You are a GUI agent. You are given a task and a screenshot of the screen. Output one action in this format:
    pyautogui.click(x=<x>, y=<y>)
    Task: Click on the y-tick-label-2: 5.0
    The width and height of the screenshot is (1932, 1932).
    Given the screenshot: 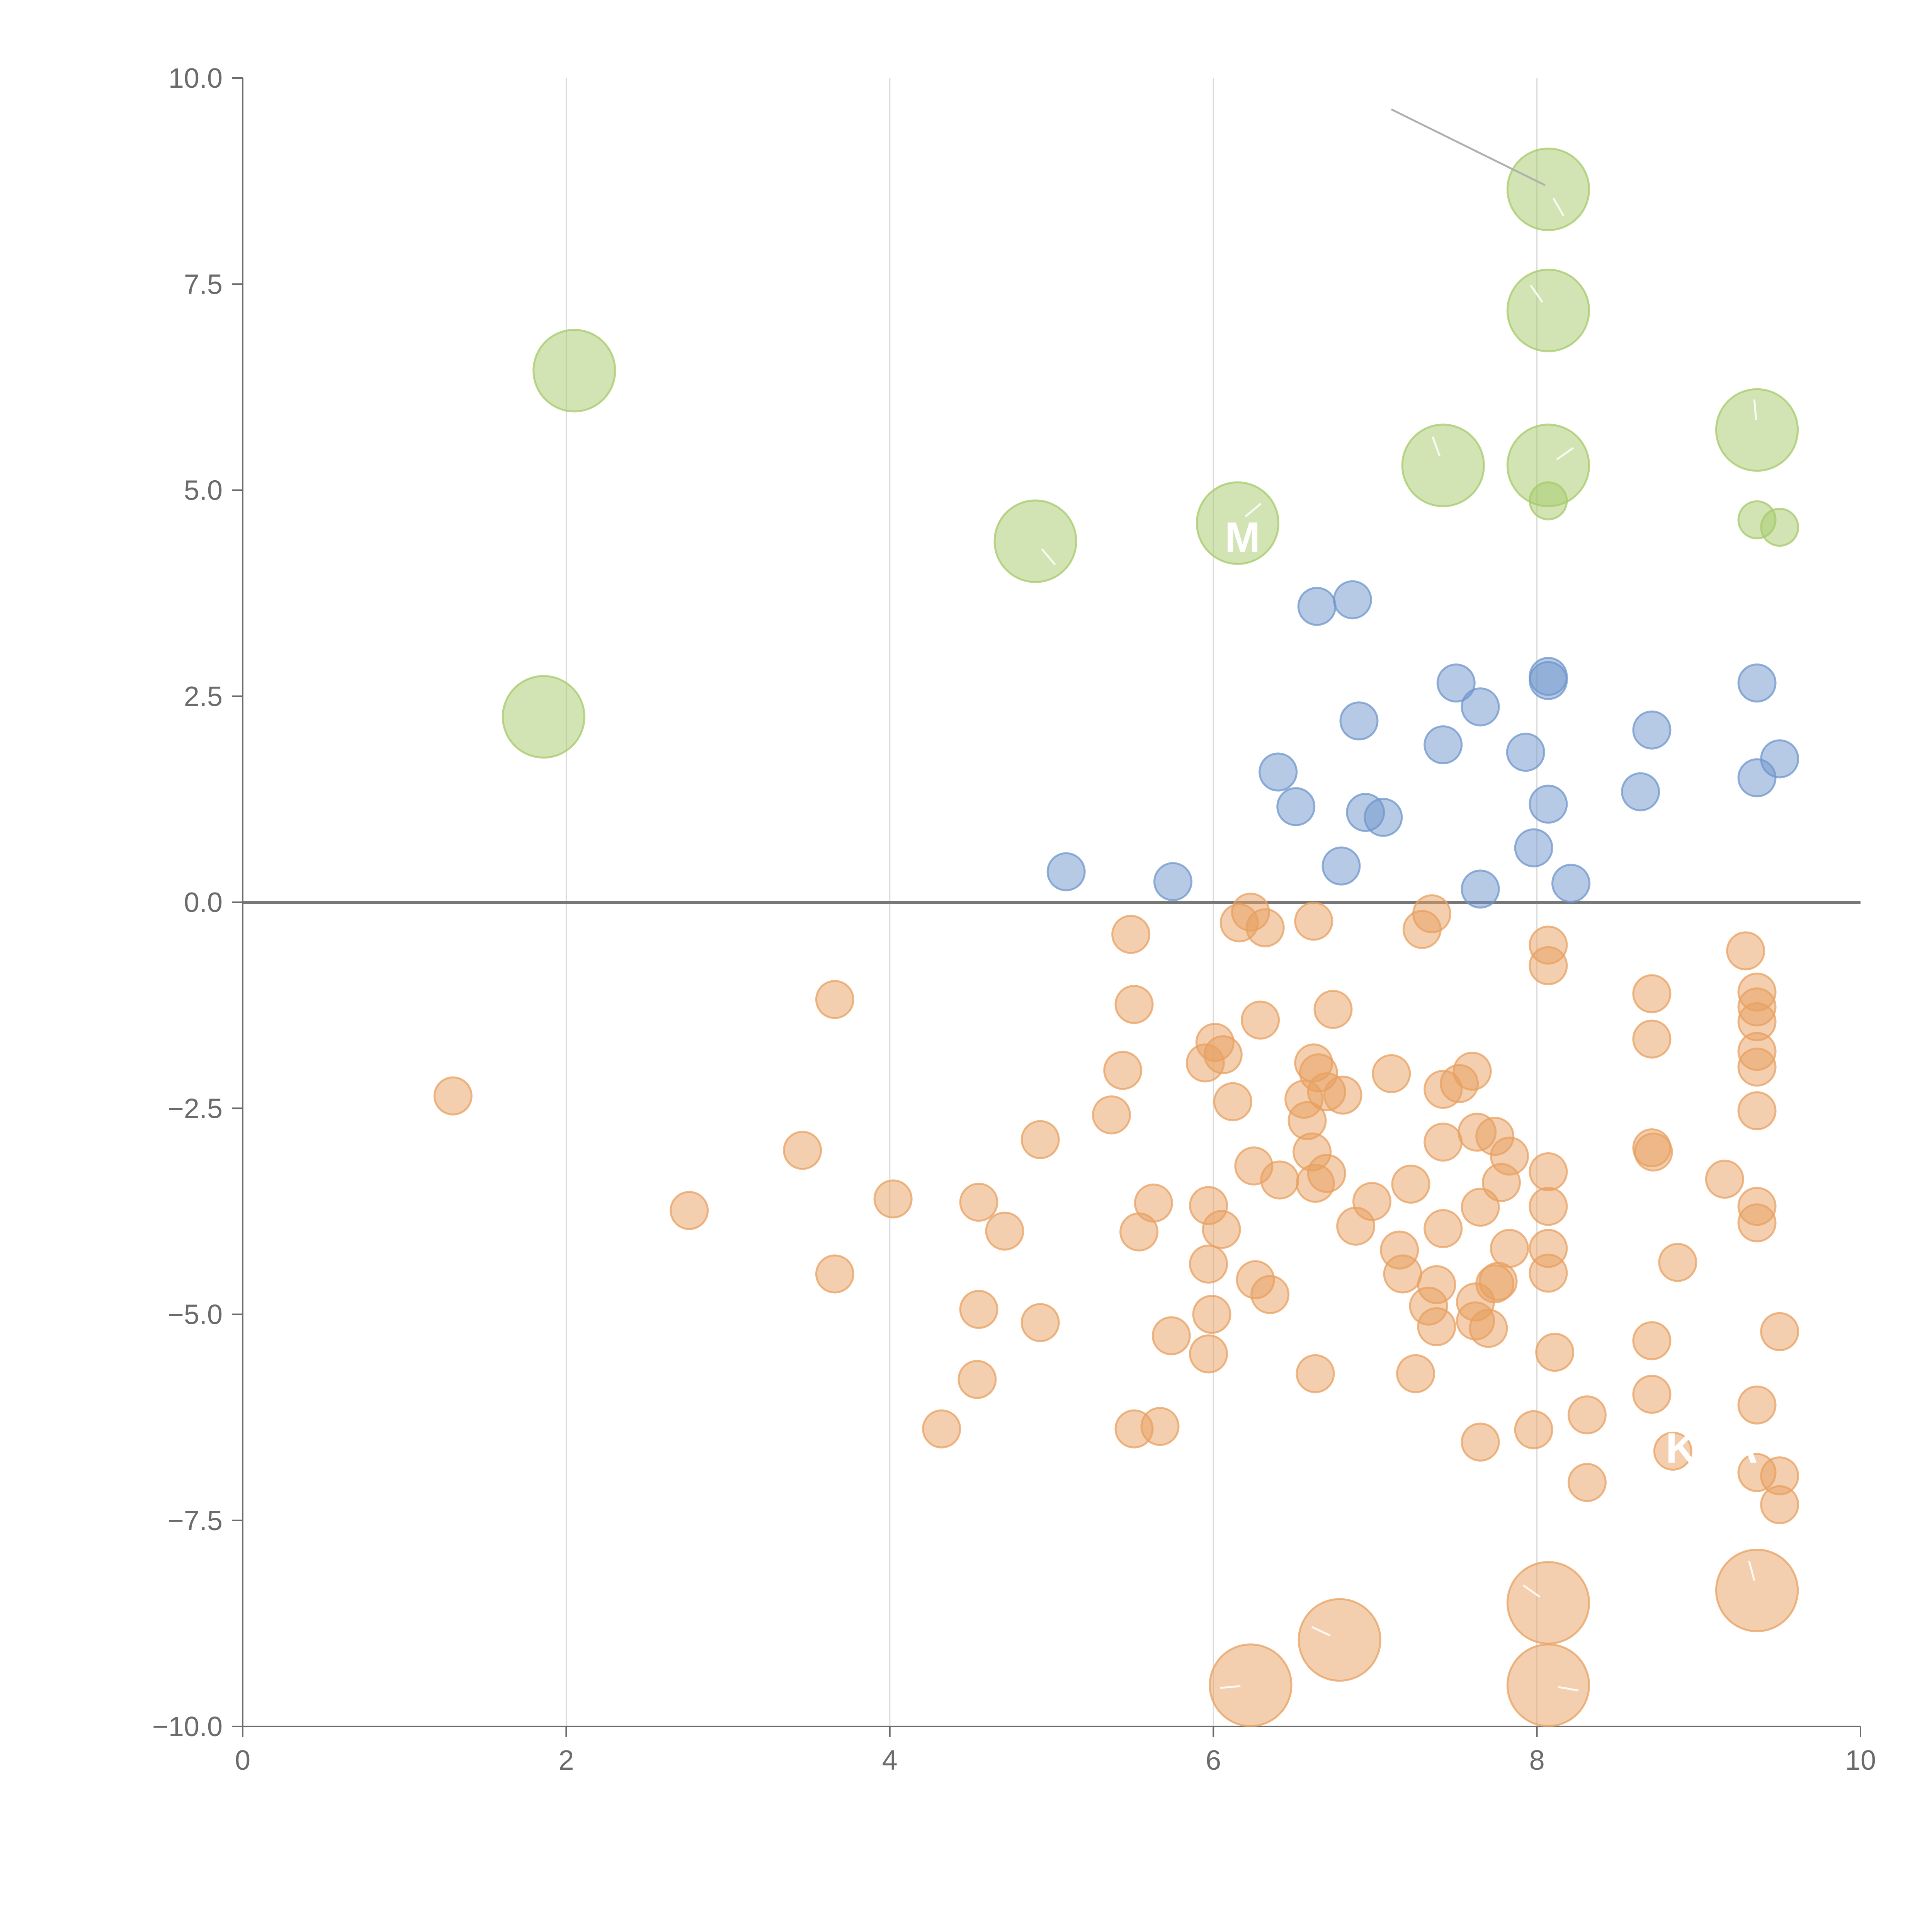 What is the action you would take?
    pyautogui.click(x=204, y=491)
    